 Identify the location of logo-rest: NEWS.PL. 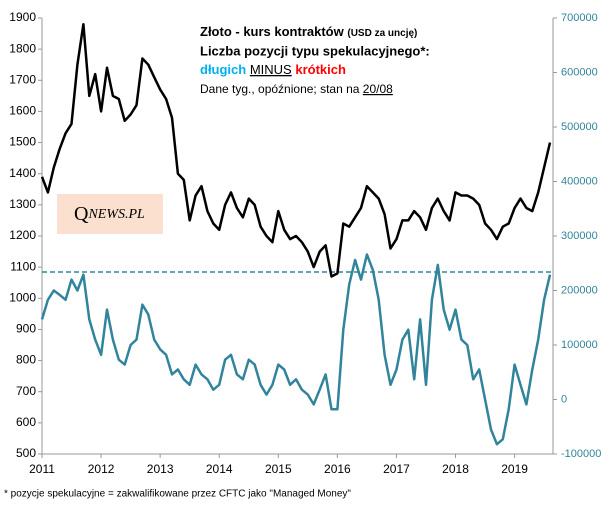
(116, 214).